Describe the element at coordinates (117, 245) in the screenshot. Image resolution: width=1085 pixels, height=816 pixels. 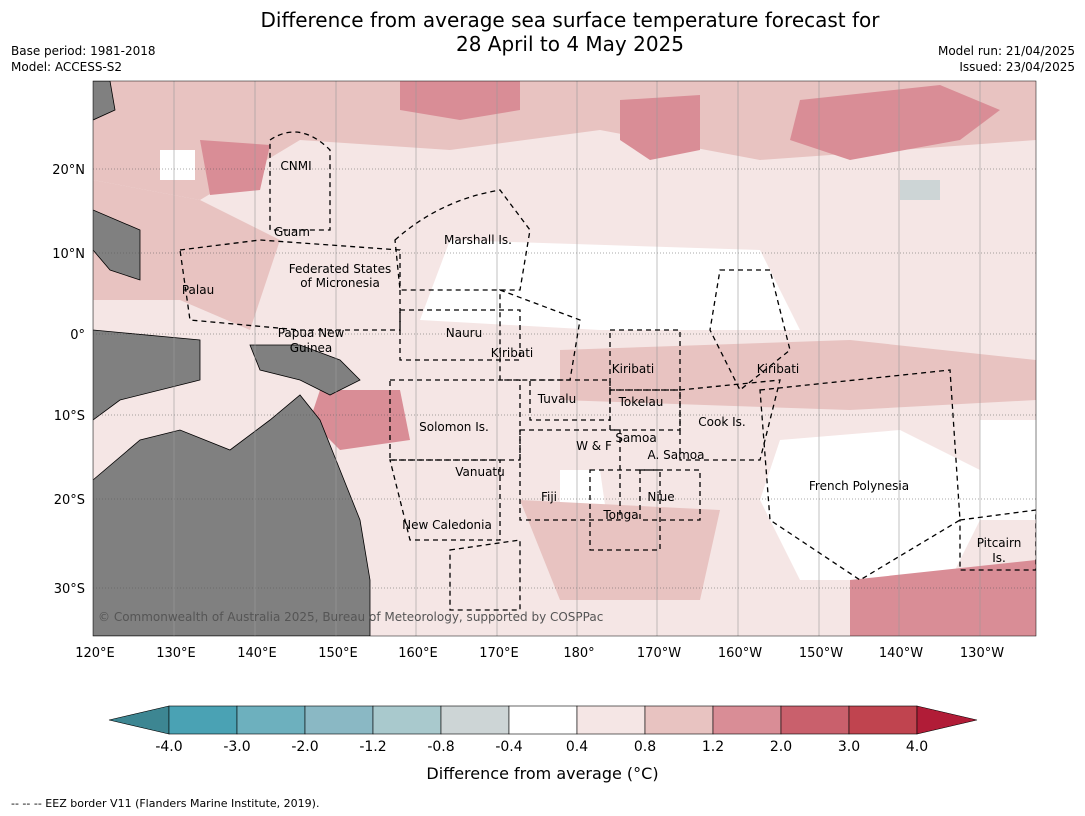
I see `philippines-land` at that location.